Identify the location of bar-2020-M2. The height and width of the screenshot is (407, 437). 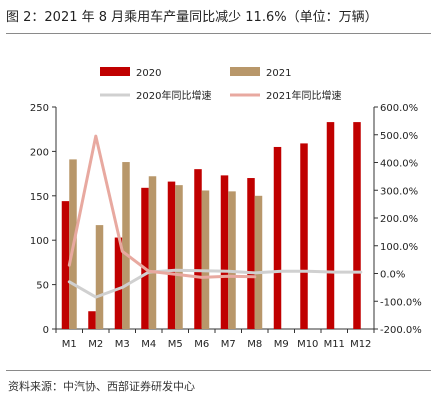
(92, 320).